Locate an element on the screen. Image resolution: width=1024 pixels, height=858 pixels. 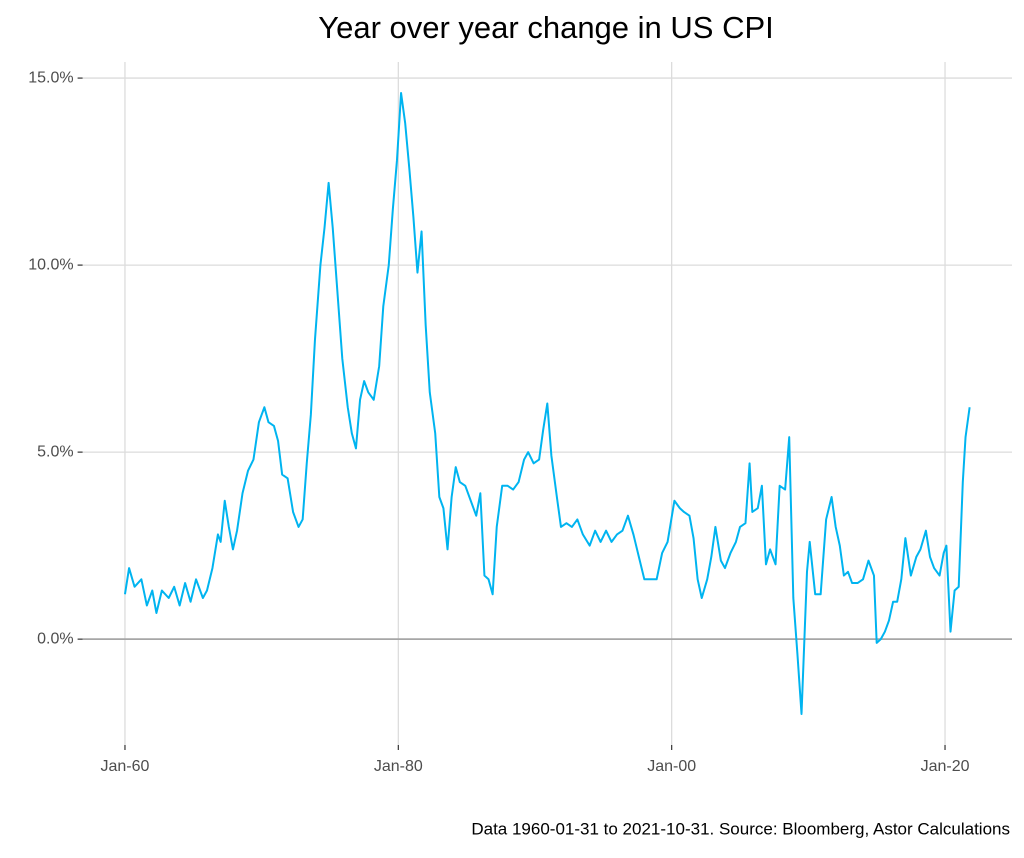
y-tick-label: 10.0% is located at coordinates (50, 264).